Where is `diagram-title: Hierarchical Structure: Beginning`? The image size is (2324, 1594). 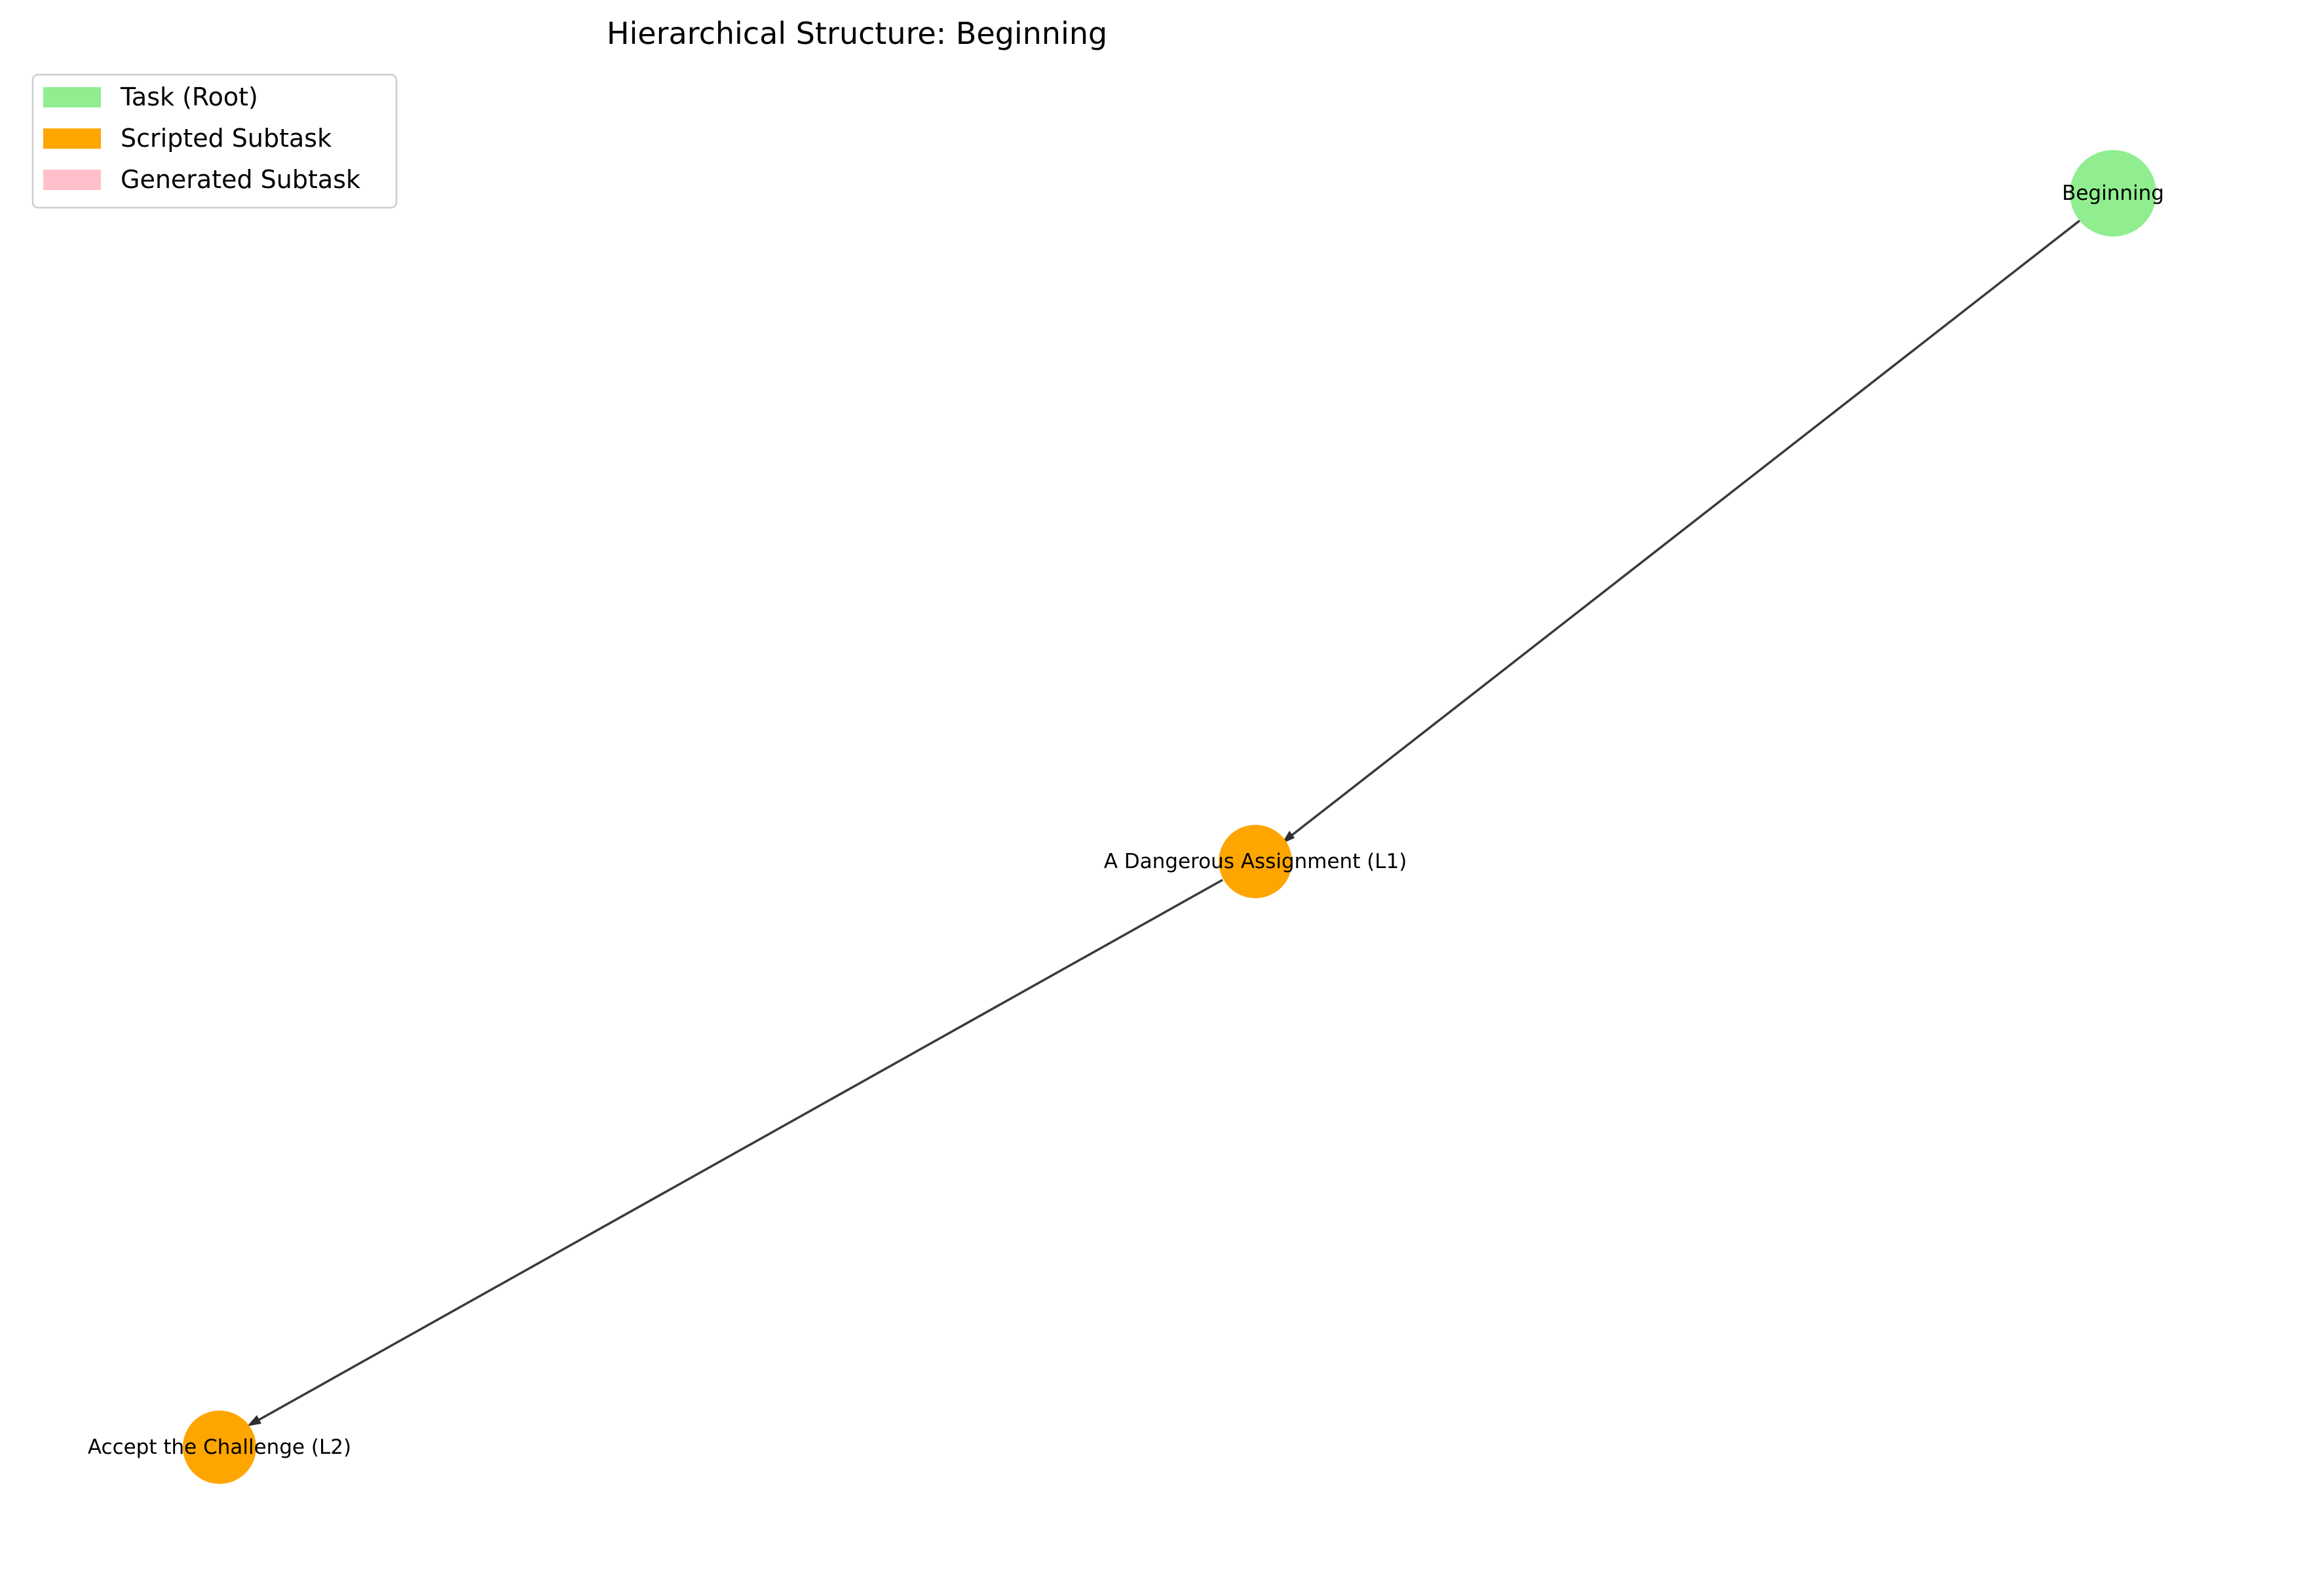 diagram-title: Hierarchical Structure: Beginning is located at coordinates (857, 33).